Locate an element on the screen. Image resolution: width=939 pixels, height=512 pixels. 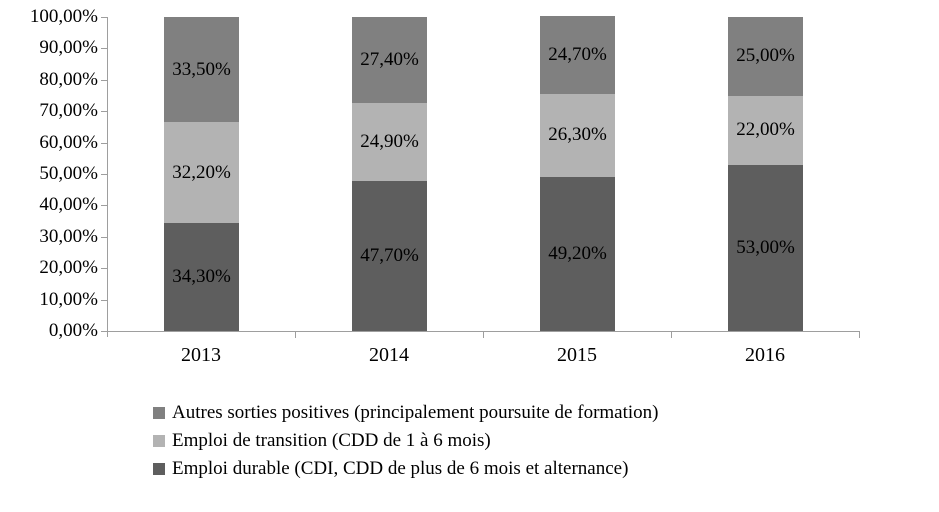
bar-data-label: 47,70% is located at coordinates (389, 256).